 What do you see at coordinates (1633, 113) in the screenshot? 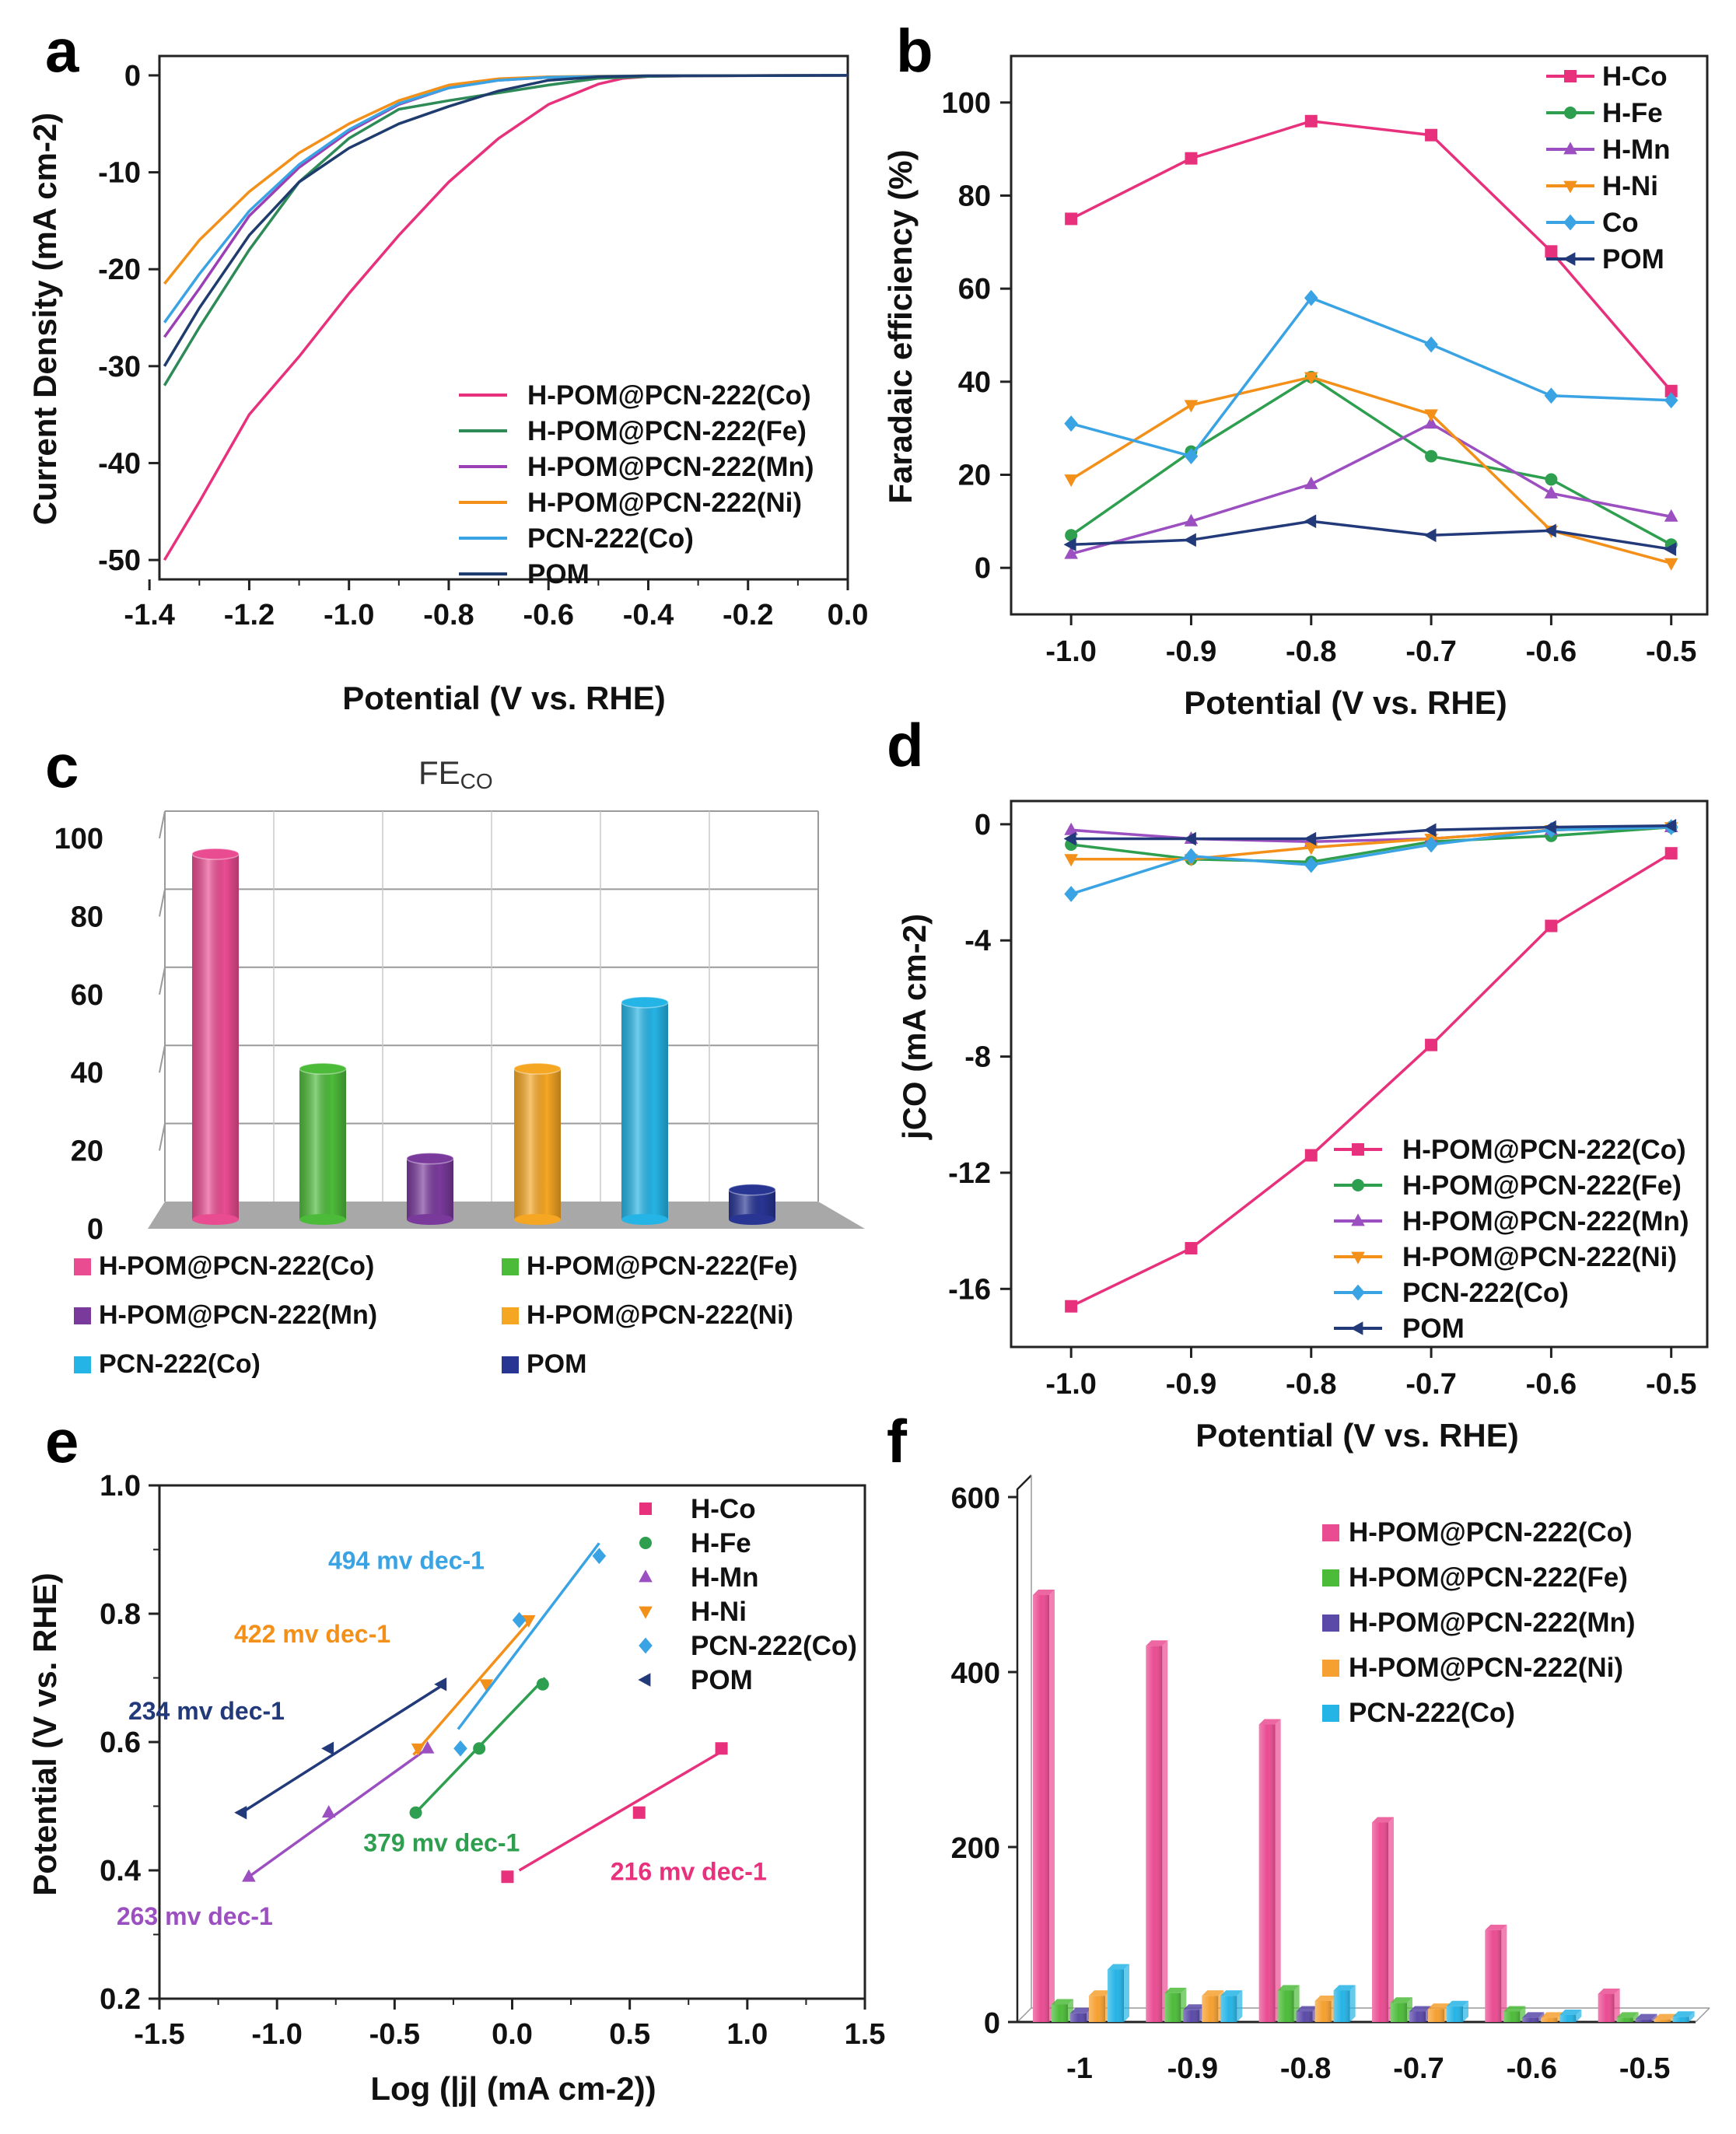
I see `panel-b-legend-label: H-Fe` at bounding box center [1633, 113].